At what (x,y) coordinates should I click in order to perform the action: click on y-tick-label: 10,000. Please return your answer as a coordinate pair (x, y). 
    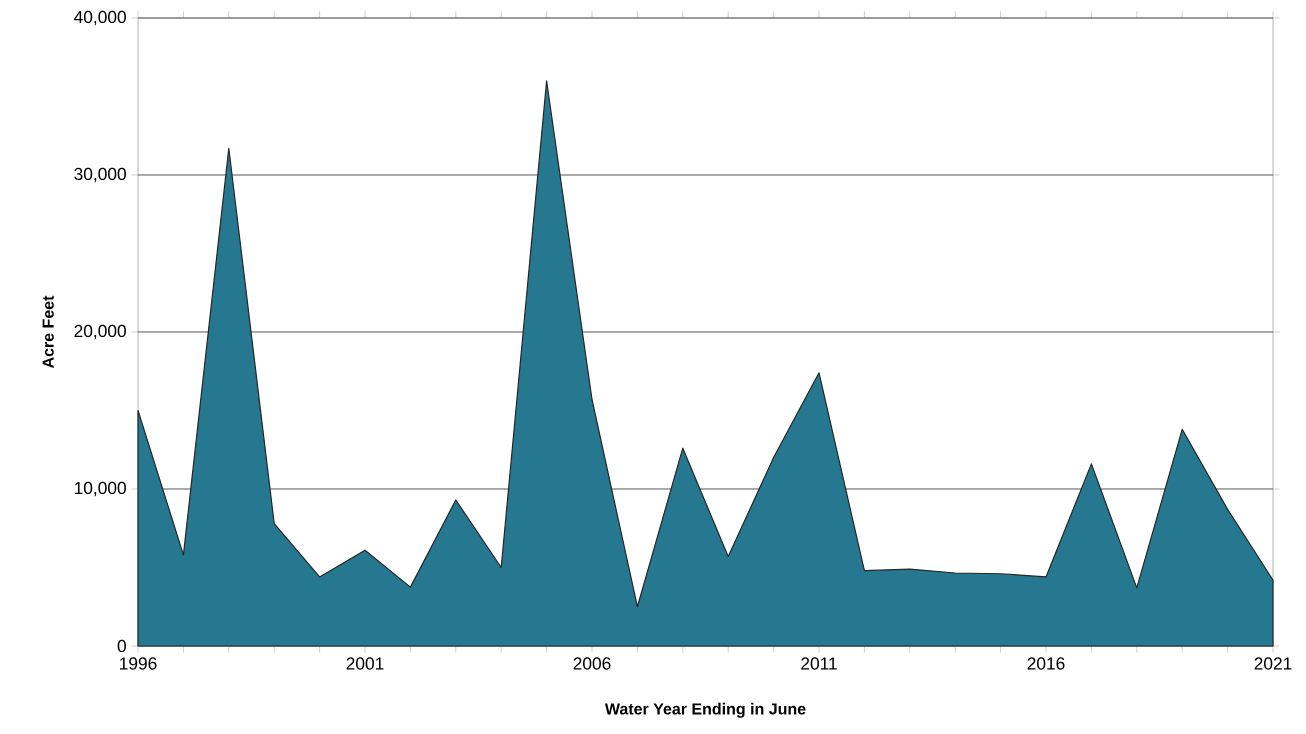
    Looking at the image, I should click on (100, 489).